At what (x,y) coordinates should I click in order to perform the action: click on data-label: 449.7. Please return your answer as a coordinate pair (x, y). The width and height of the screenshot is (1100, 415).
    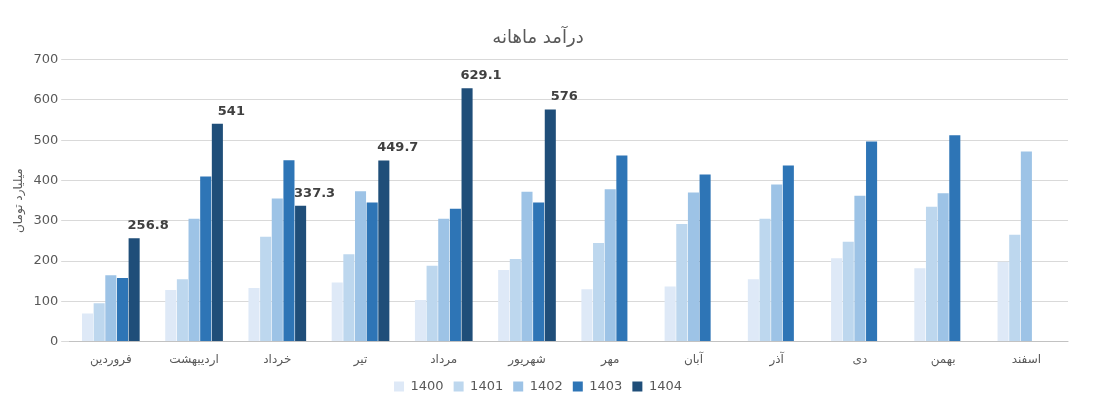
    Looking at the image, I should click on (398, 147).